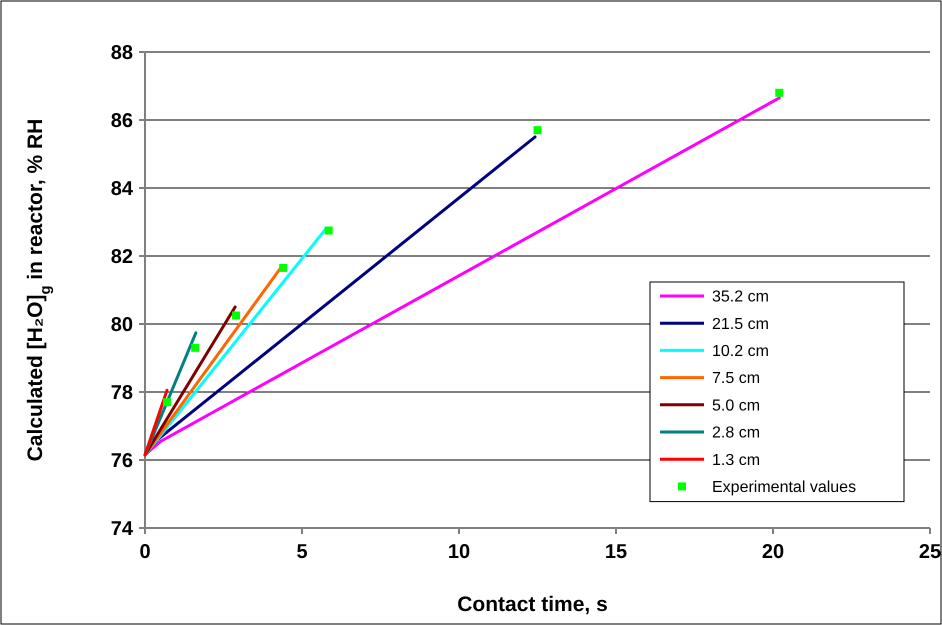 The image size is (942, 625). Describe the element at coordinates (121, 257) in the screenshot. I see `y-tick-label: 82` at that location.